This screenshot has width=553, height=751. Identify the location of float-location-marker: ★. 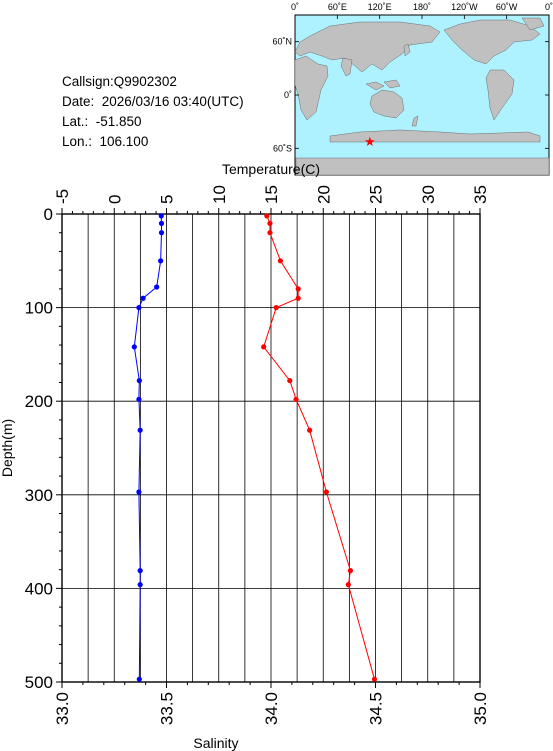
(370, 141).